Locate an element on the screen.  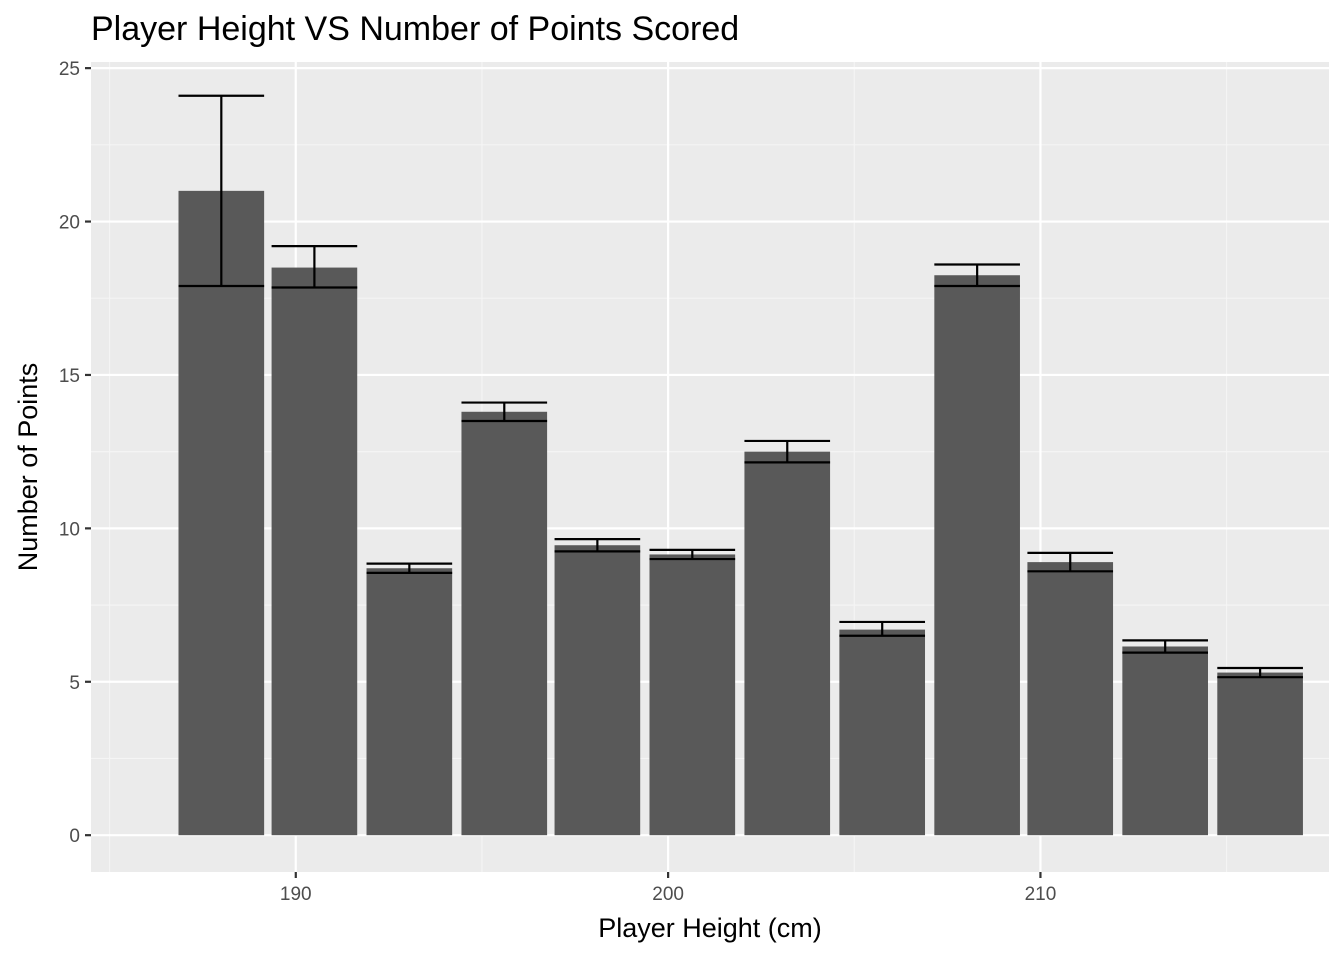
y-axis-title: Number of Points is located at coordinates (28, 467).